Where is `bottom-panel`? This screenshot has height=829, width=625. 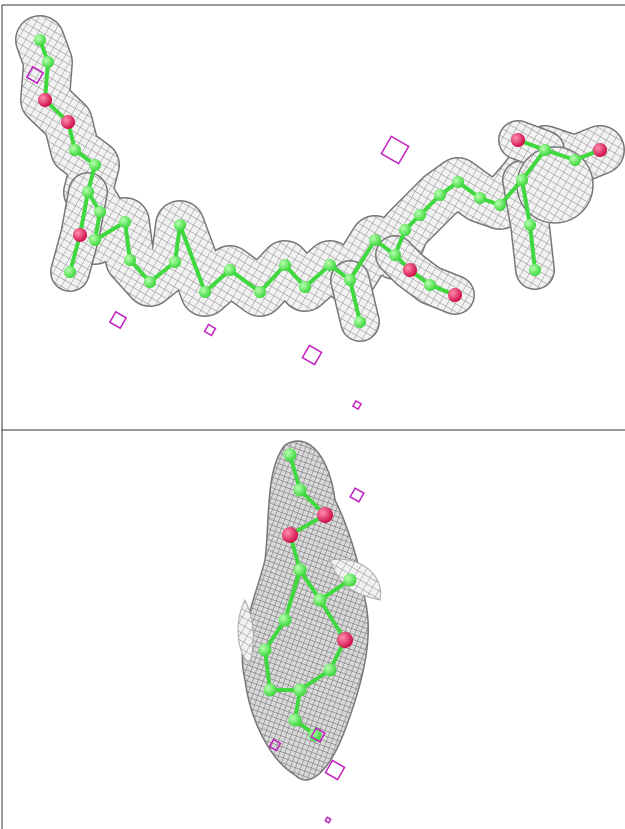
bottom-panel is located at coordinates (309, 632).